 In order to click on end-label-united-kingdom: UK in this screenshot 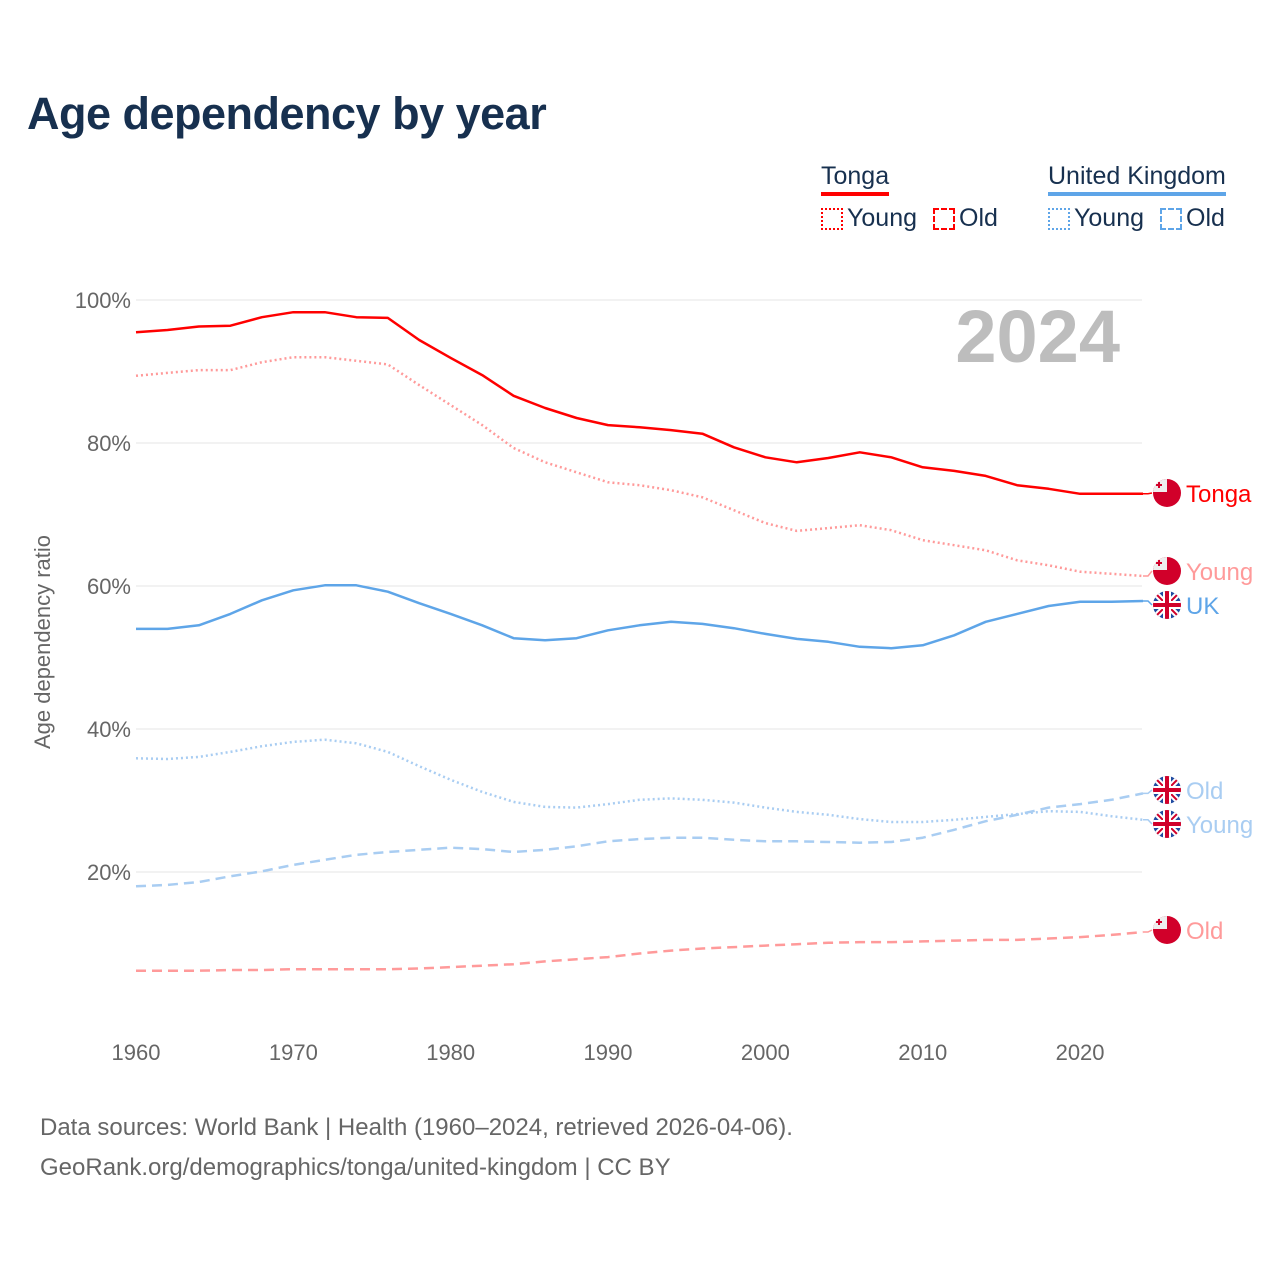, I will do `click(1181, 605)`.